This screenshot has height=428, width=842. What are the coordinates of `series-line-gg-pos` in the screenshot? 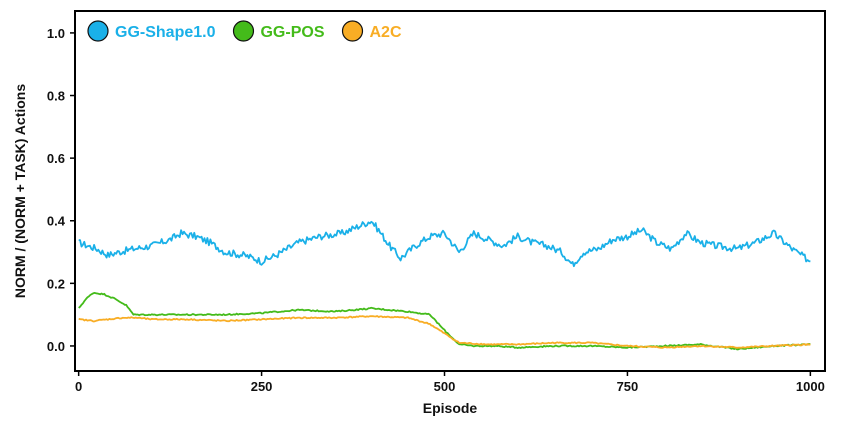 It's located at (444, 321).